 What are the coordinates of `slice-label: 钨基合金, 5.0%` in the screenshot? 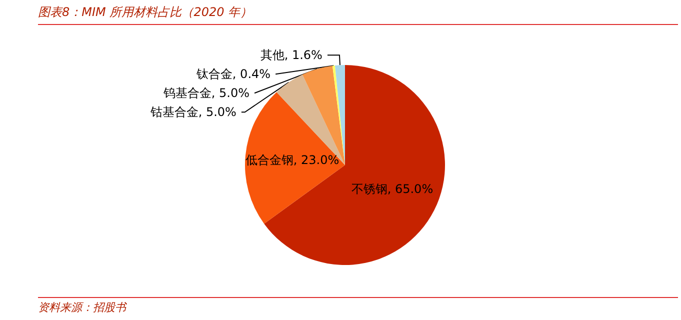 It's located at (206, 93).